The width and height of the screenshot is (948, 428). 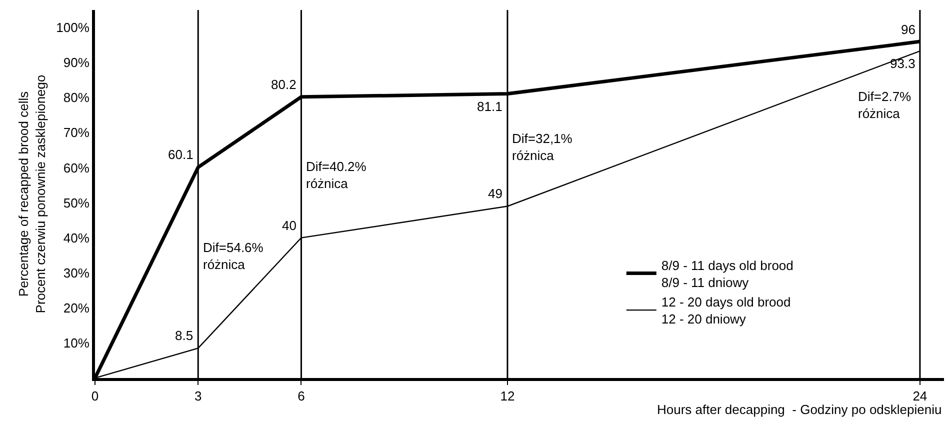 I want to click on y-tick-label: 90%, so click(x=76, y=62).